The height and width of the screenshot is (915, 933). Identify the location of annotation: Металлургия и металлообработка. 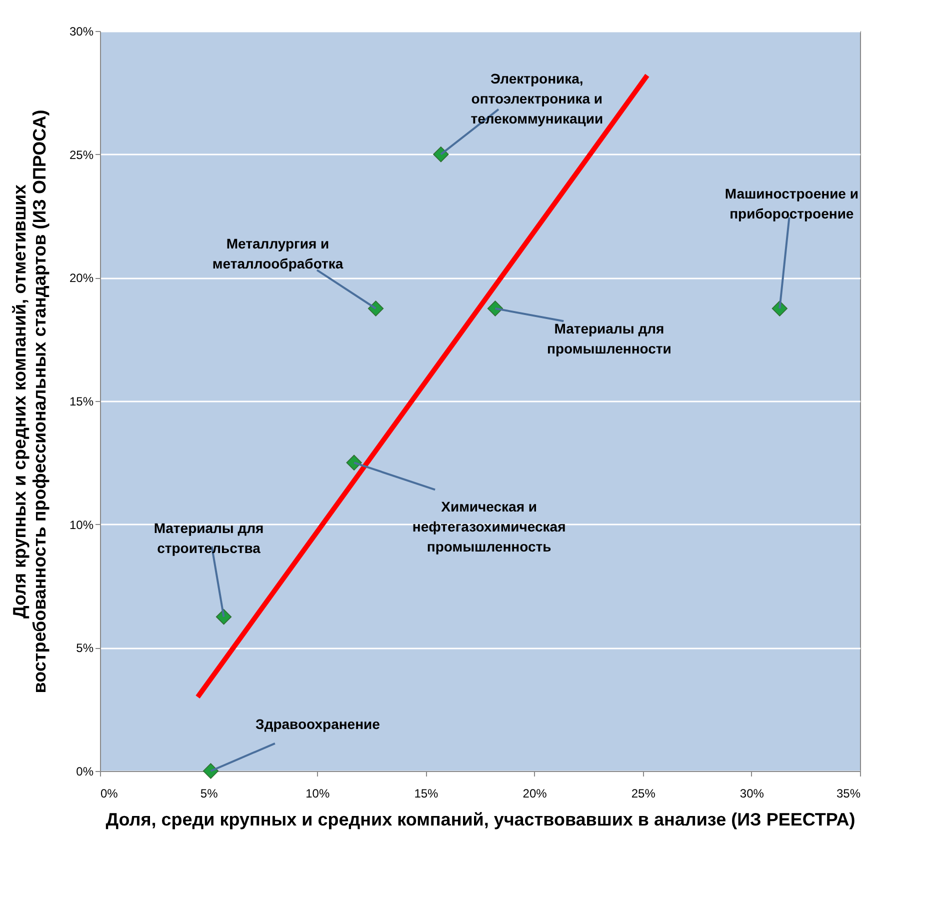
(278, 254).